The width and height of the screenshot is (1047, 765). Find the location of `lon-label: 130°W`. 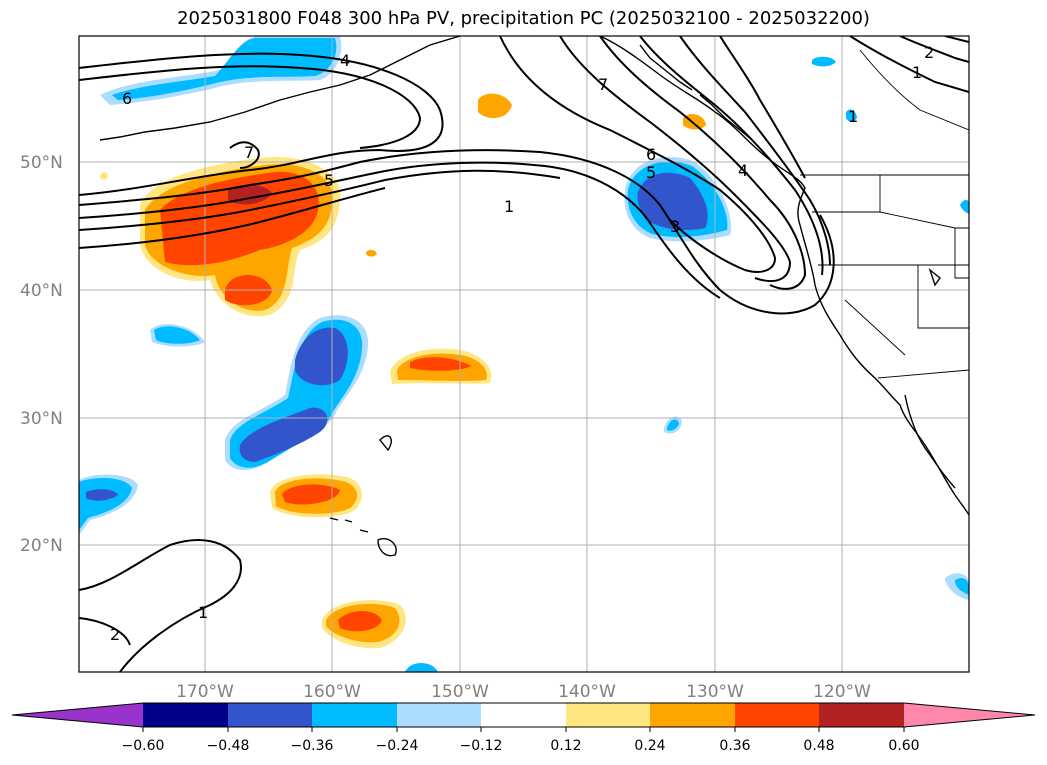

lon-label: 130°W is located at coordinates (715, 692).